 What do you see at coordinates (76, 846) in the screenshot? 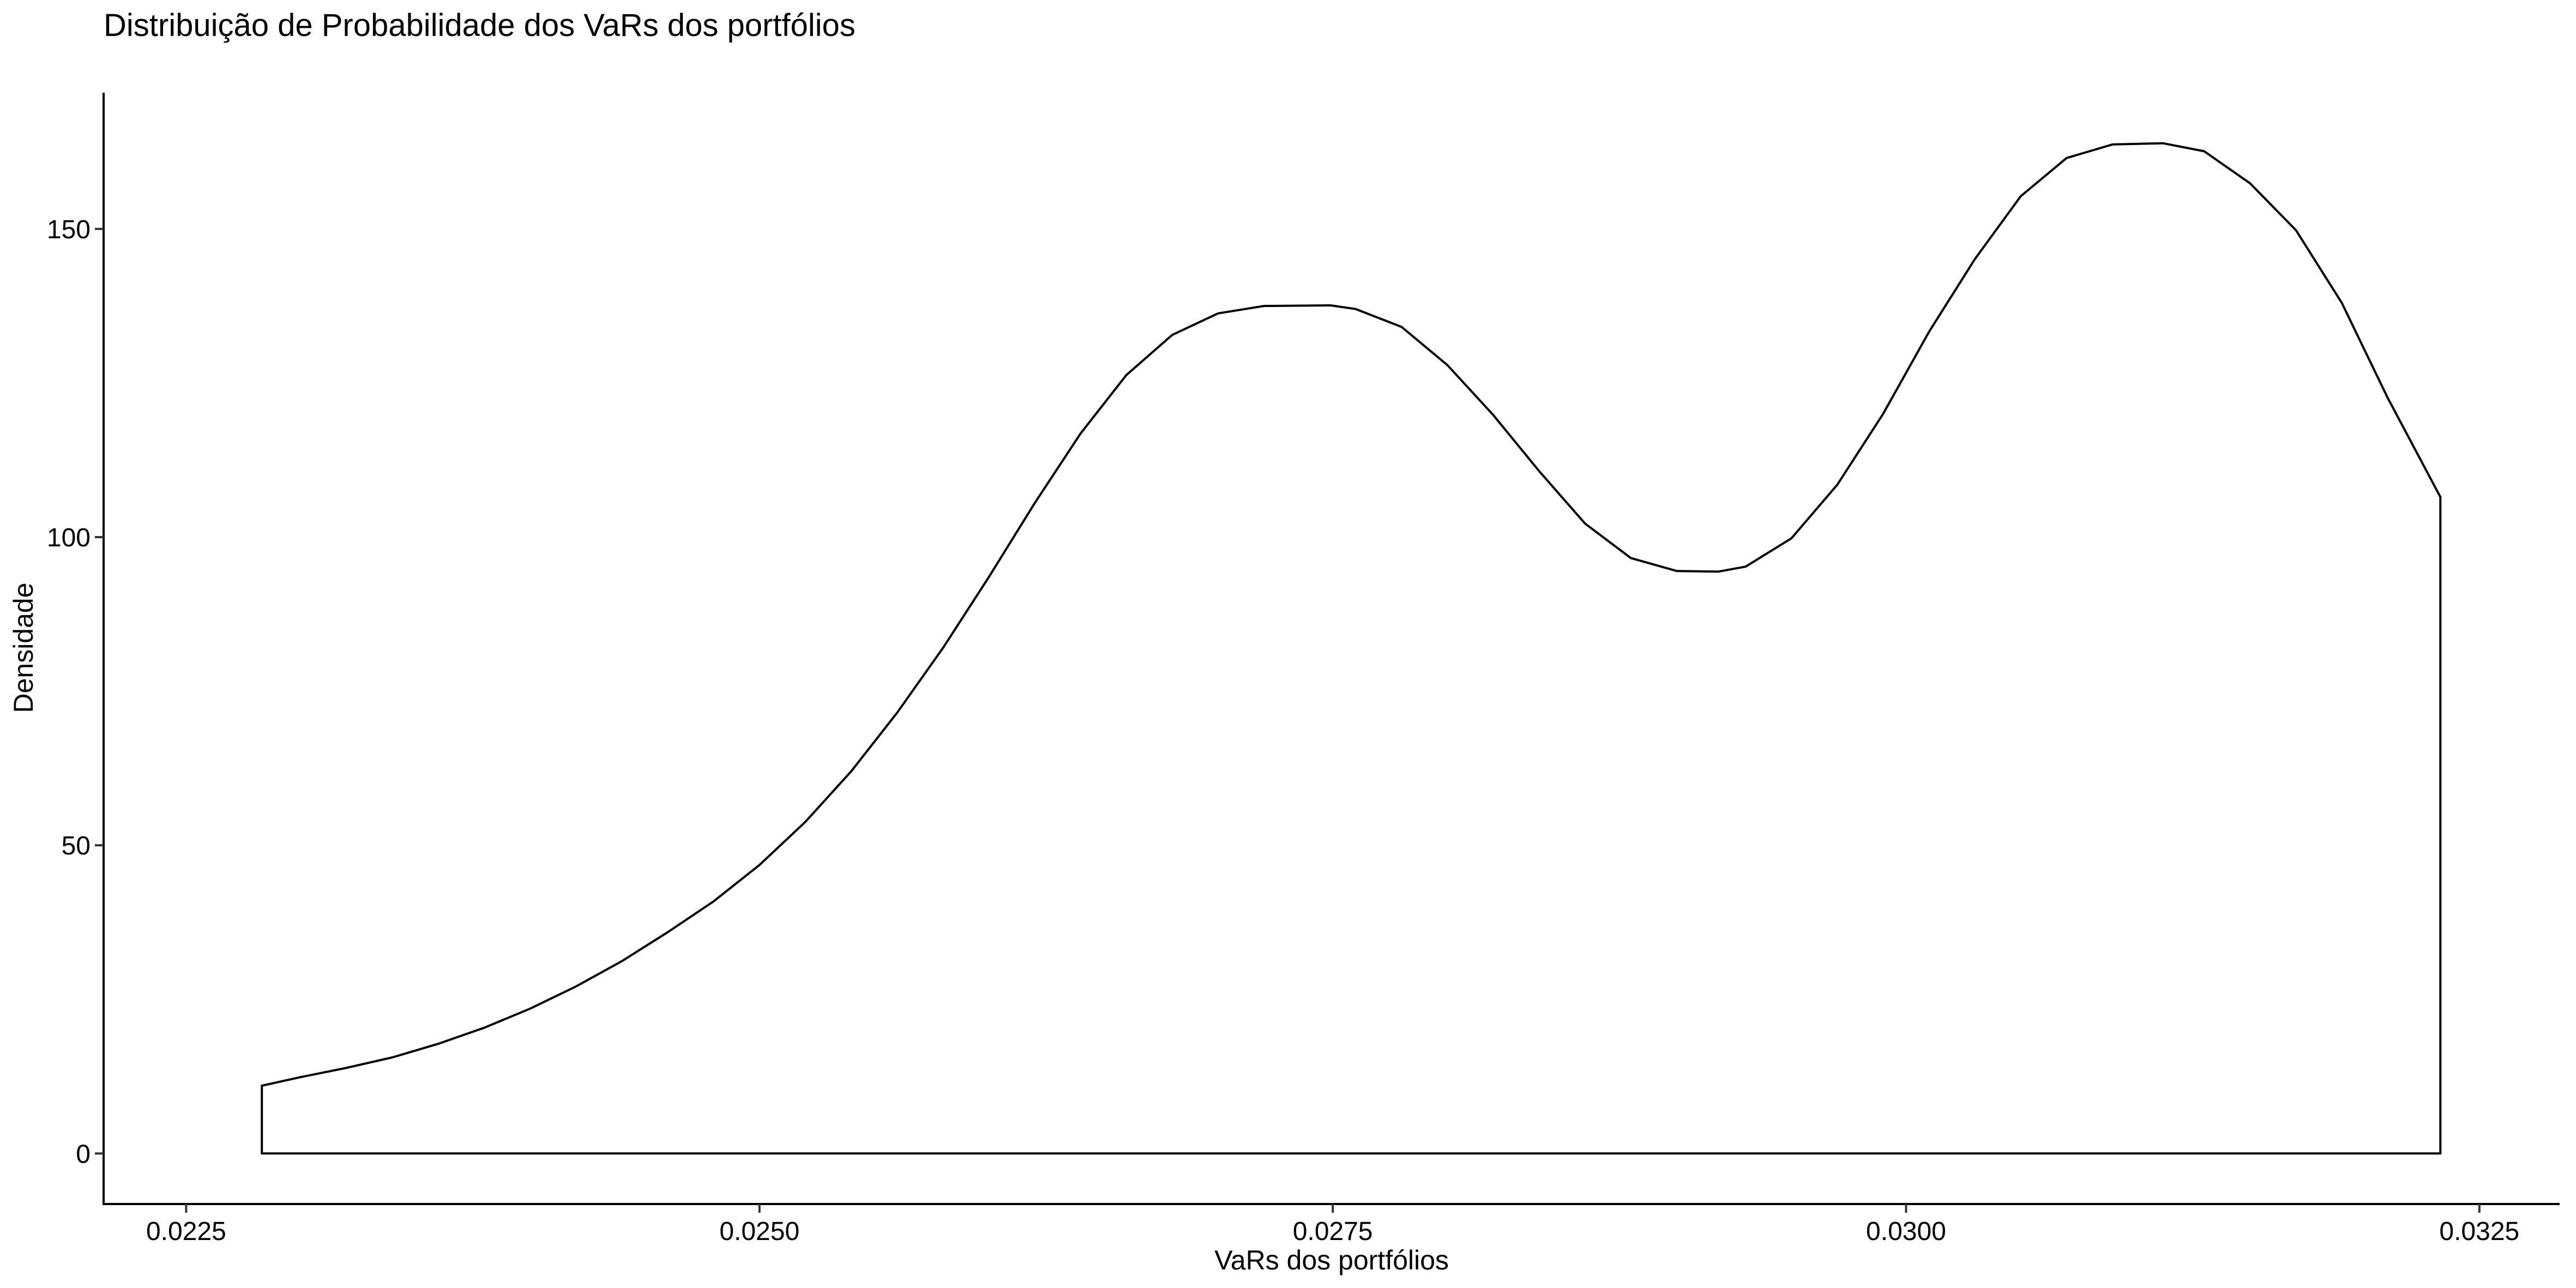
I see `y-tick-label: 50` at bounding box center [76, 846].